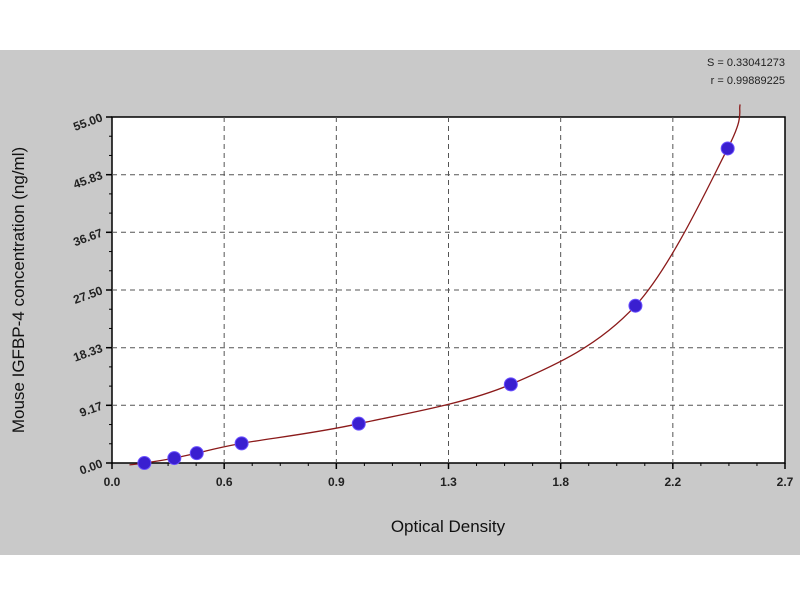  What do you see at coordinates (112, 482) in the screenshot?
I see `x-tick-label: 0.0` at bounding box center [112, 482].